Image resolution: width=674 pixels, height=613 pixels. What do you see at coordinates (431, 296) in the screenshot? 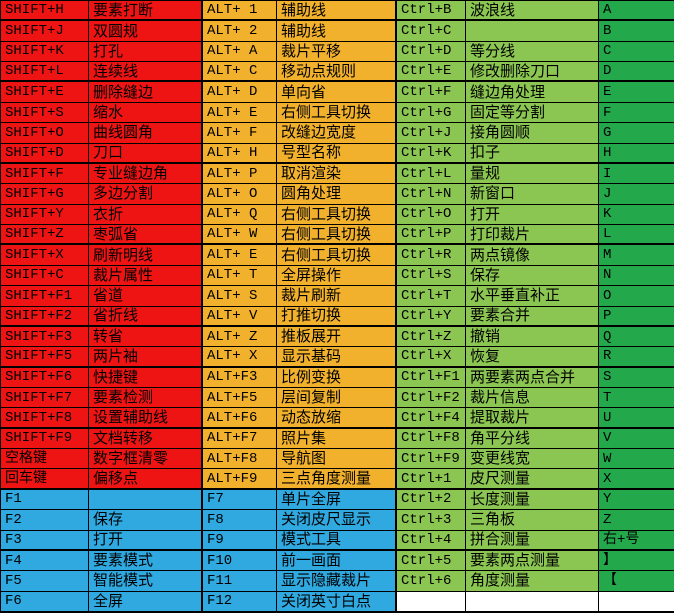
I see `ctrl-key-cell: Ctrl+T` at bounding box center [431, 296].